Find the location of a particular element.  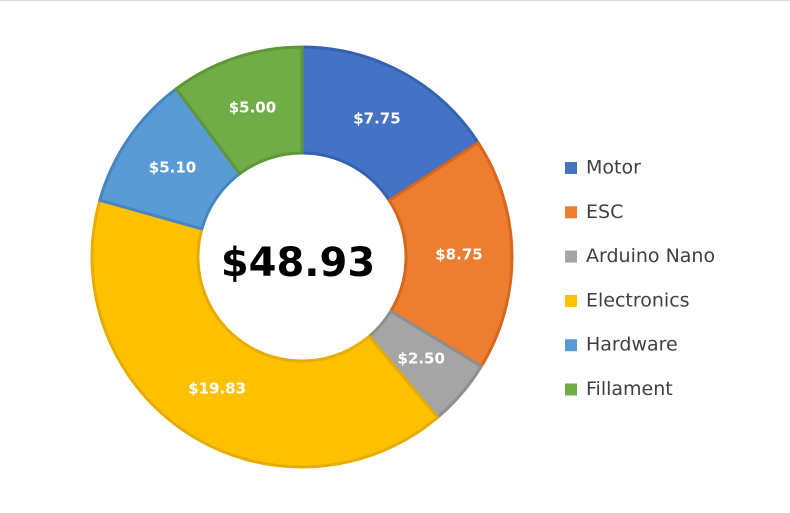

slice-motor is located at coordinates (390, 124).